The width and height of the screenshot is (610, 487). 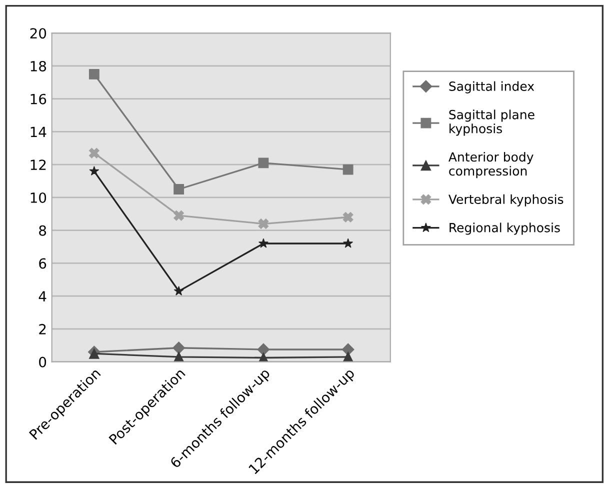 What do you see at coordinates (38, 132) in the screenshot?
I see `y-tick-label: 14` at bounding box center [38, 132].